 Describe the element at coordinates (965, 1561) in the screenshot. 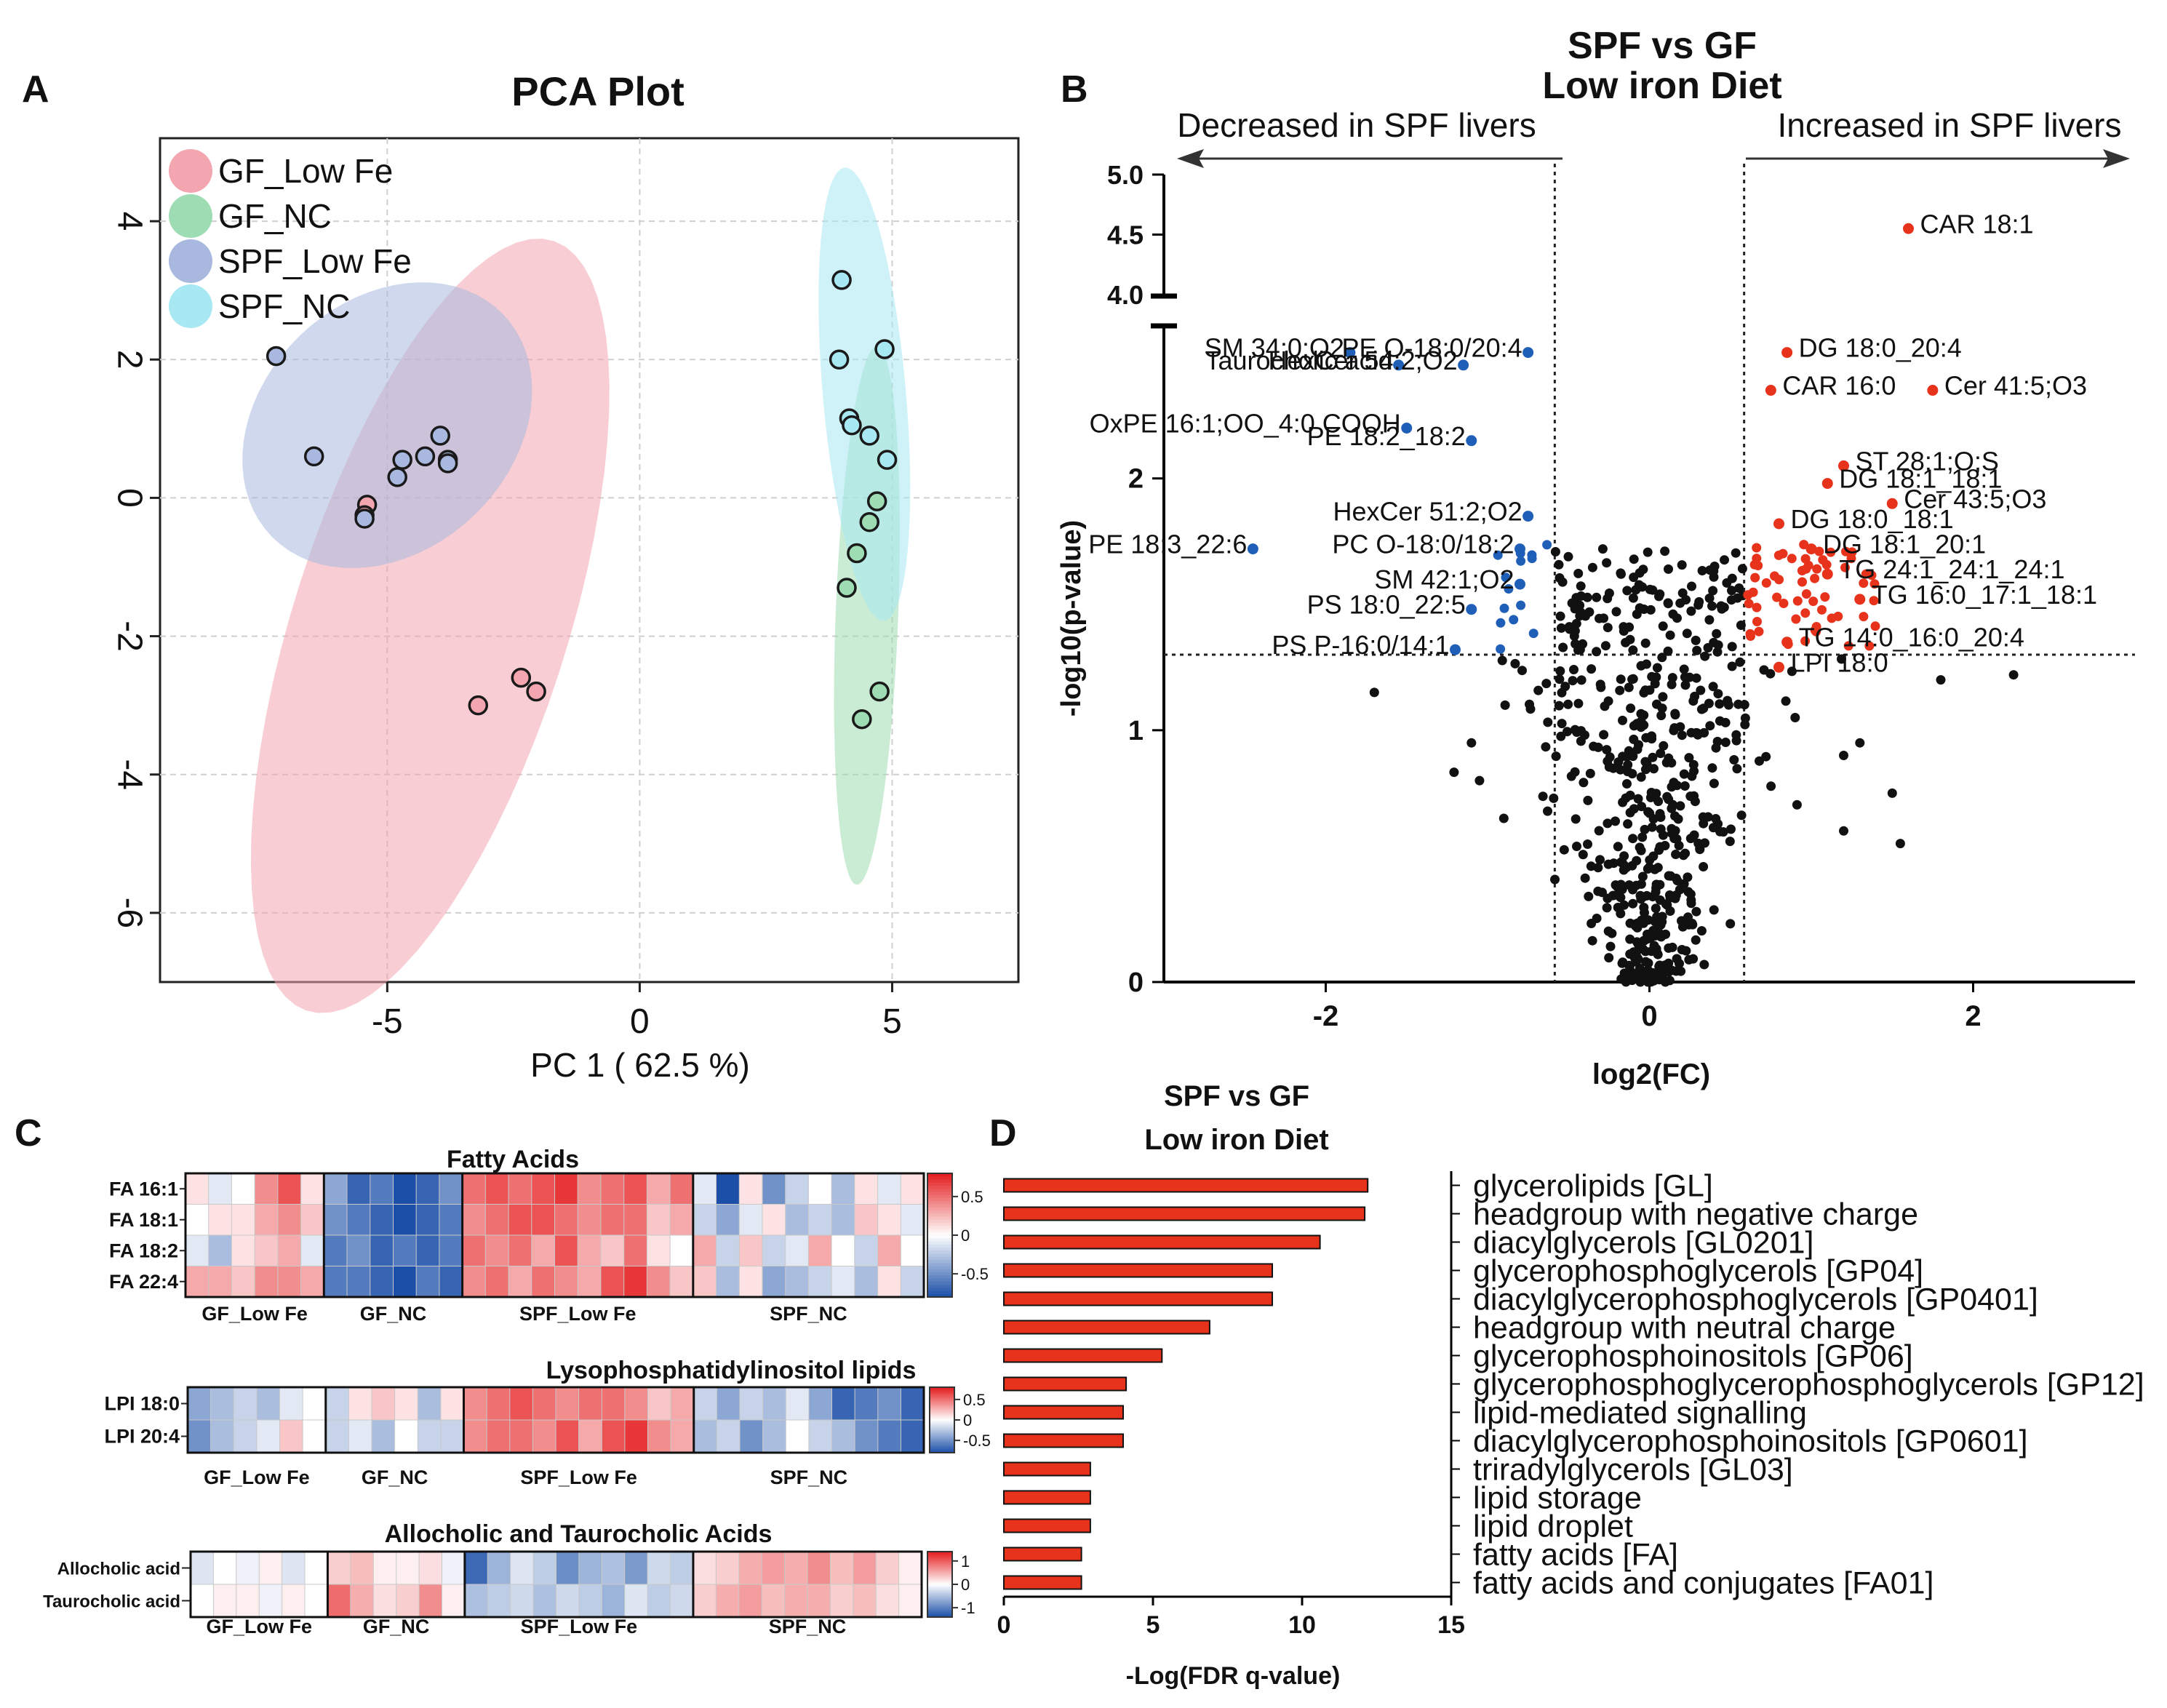

I see `heatmap-scale-label: 1` at that location.